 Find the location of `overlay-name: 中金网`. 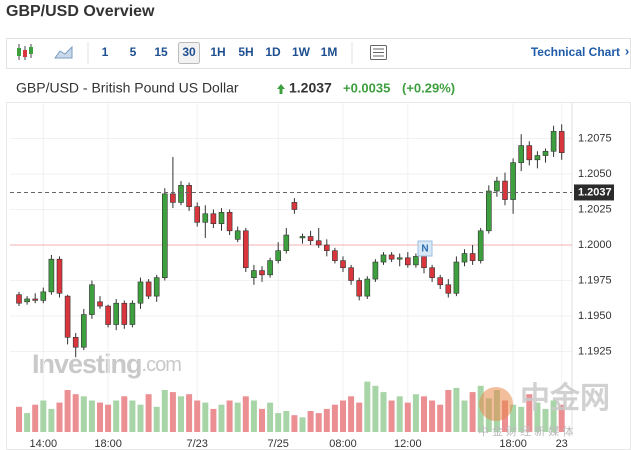

overlay-name: 中金网 is located at coordinates (565, 398).